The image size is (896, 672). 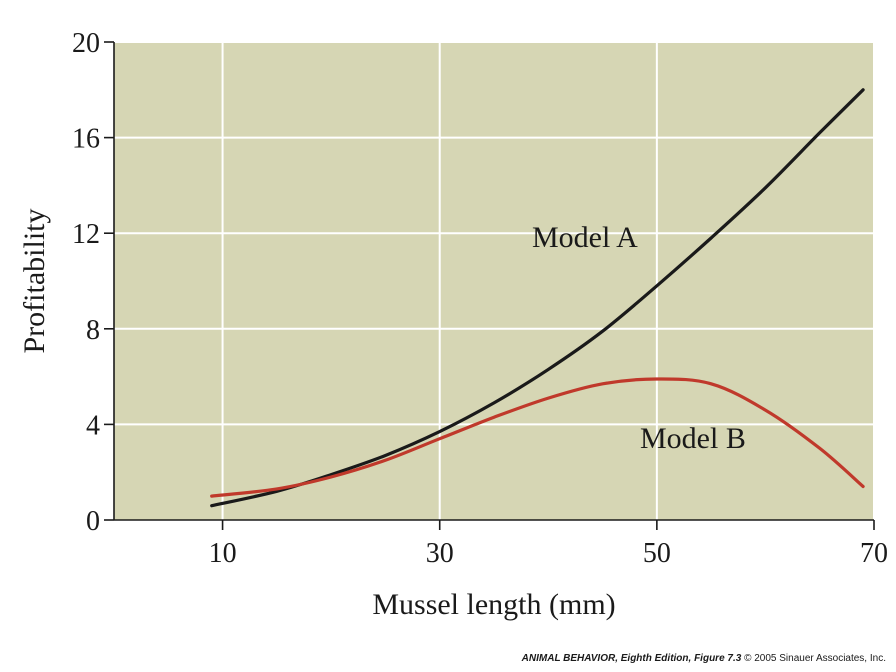 I want to click on x-tick-label: 30, so click(x=440, y=553).